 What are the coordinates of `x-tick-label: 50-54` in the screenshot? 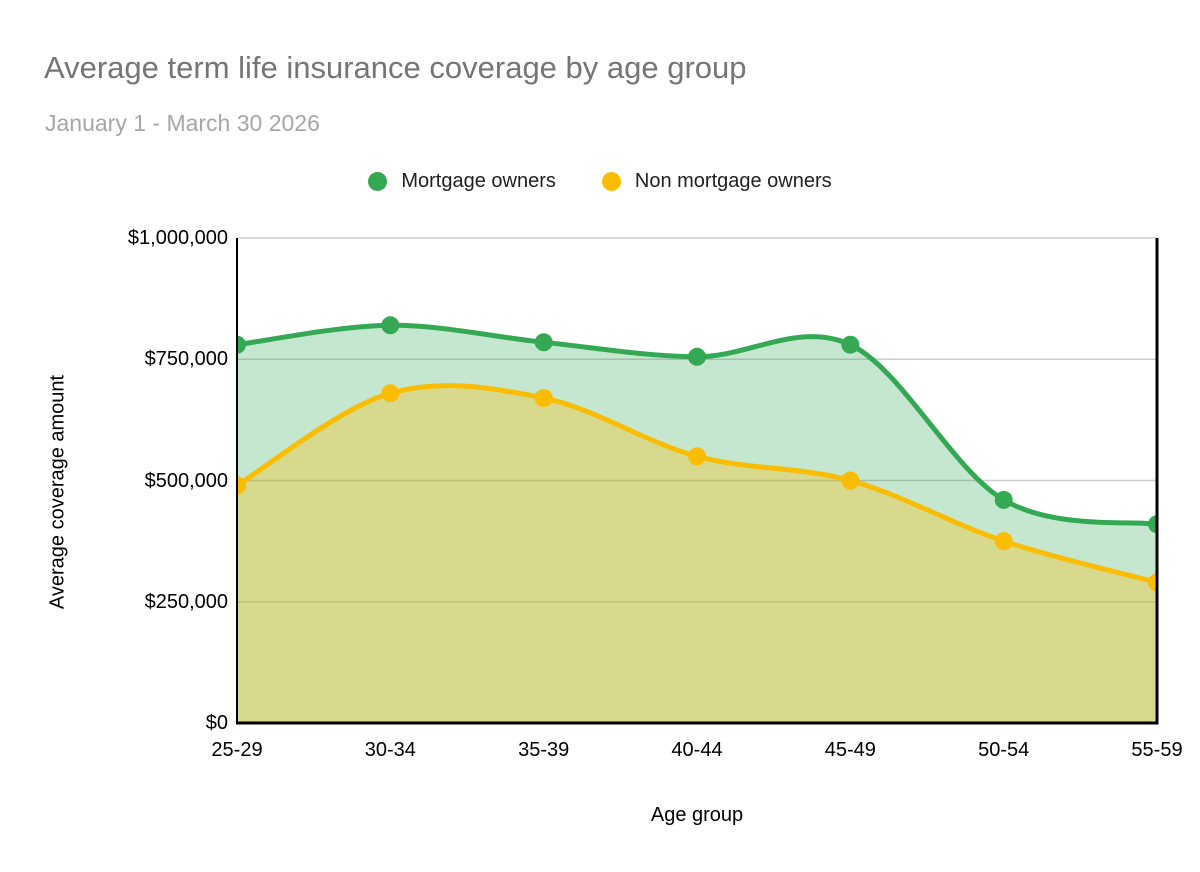 It's located at (1004, 750).